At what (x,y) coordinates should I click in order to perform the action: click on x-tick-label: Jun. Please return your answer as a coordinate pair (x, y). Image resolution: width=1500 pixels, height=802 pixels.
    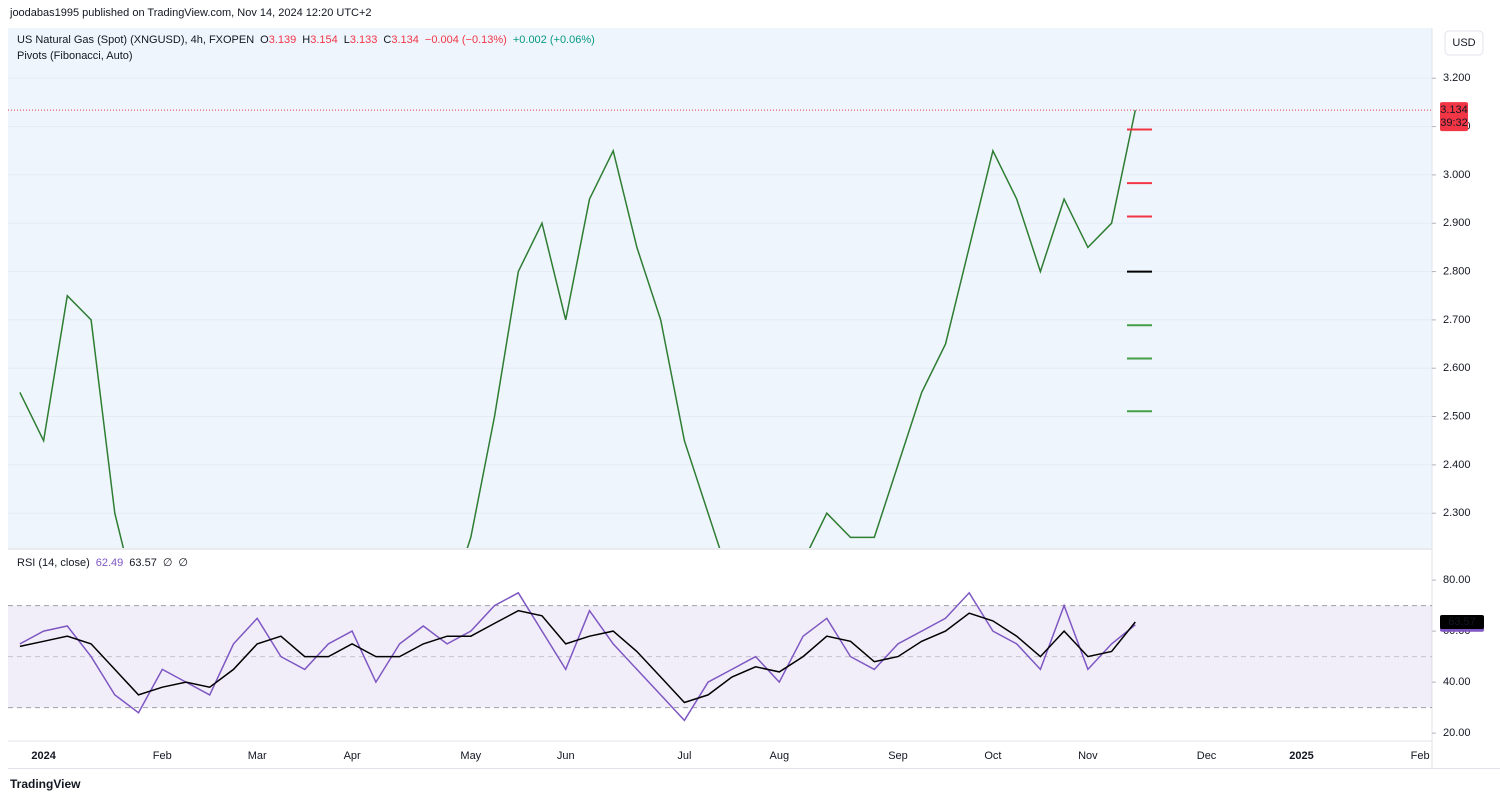
    Looking at the image, I should click on (566, 756).